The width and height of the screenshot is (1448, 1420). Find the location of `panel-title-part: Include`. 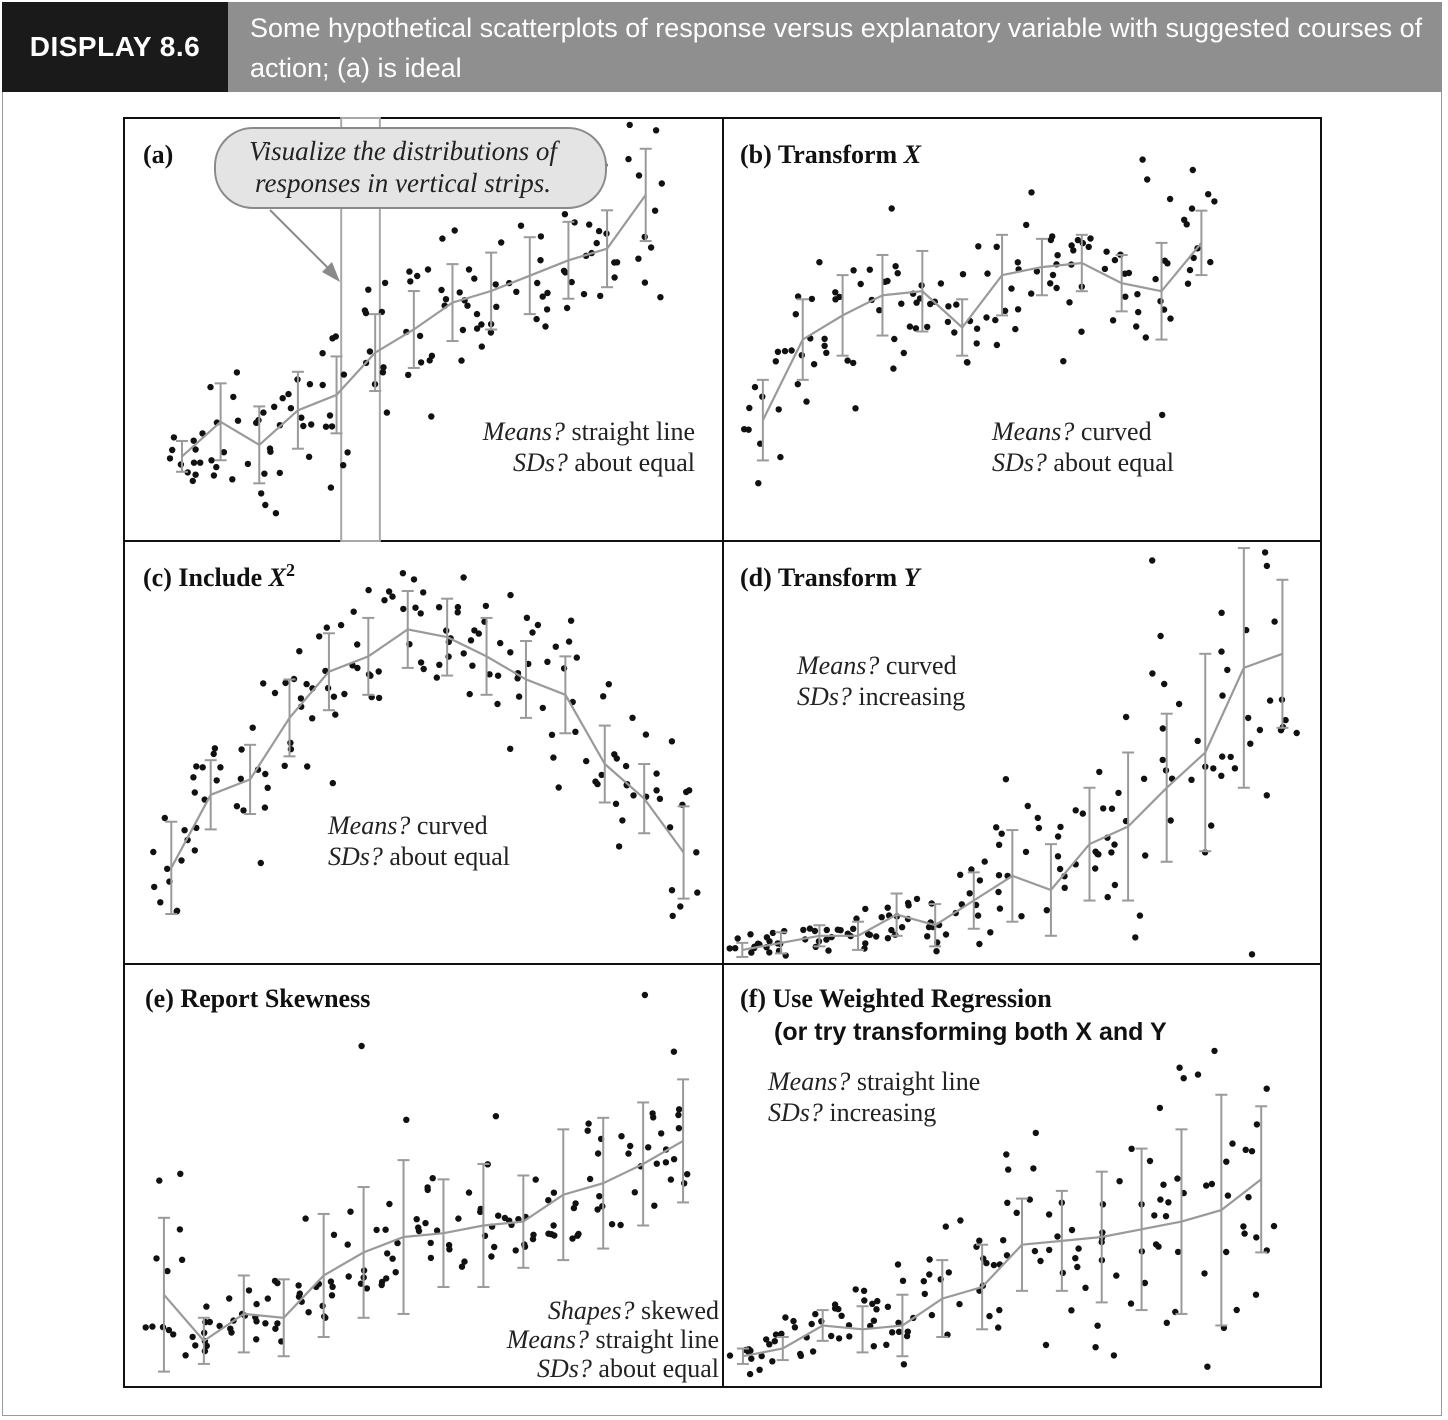

panel-title-part: Include is located at coordinates (223, 577).